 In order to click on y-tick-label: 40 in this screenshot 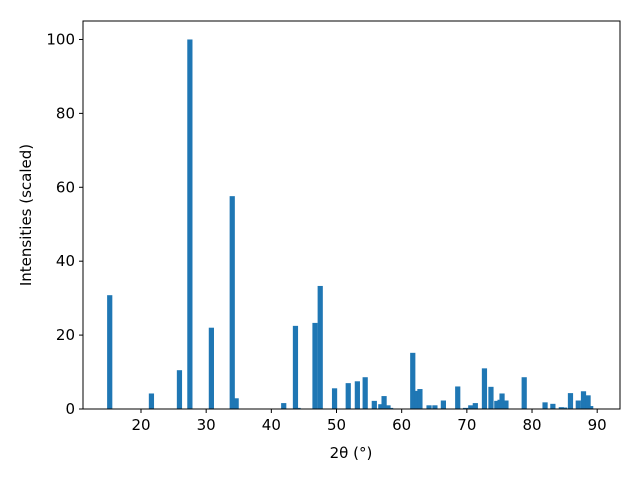, I will do `click(65, 261)`.